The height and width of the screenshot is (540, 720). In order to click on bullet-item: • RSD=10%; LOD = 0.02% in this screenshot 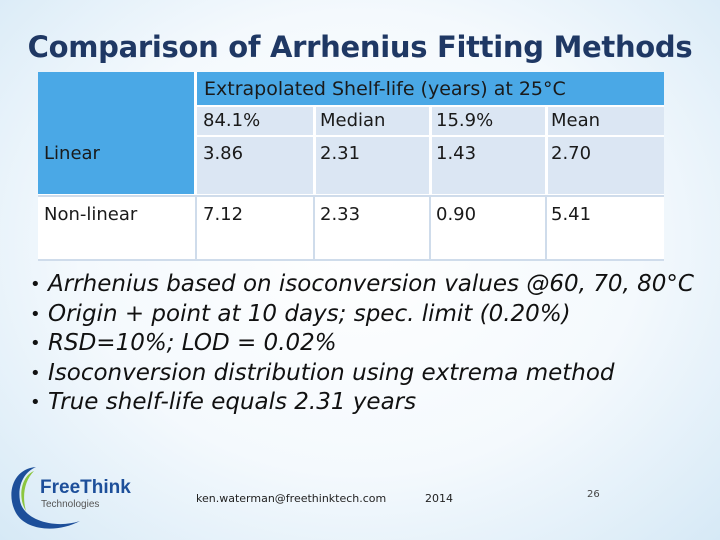, I will do `click(370, 344)`.